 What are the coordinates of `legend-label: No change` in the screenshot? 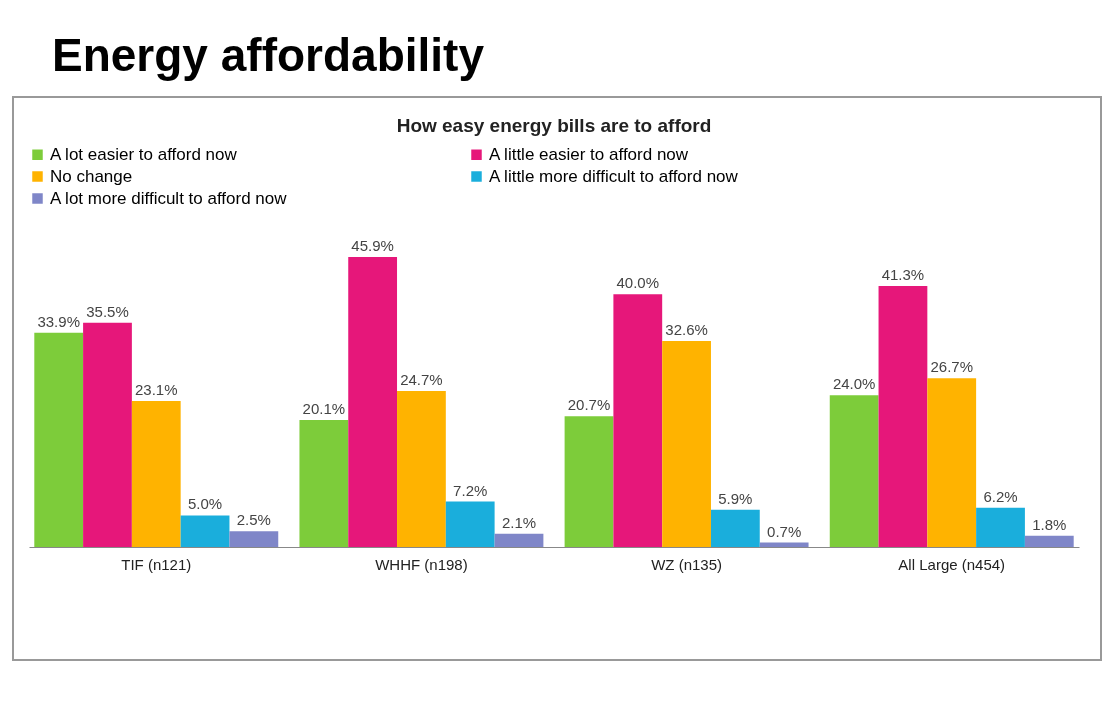 It's located at (91, 176).